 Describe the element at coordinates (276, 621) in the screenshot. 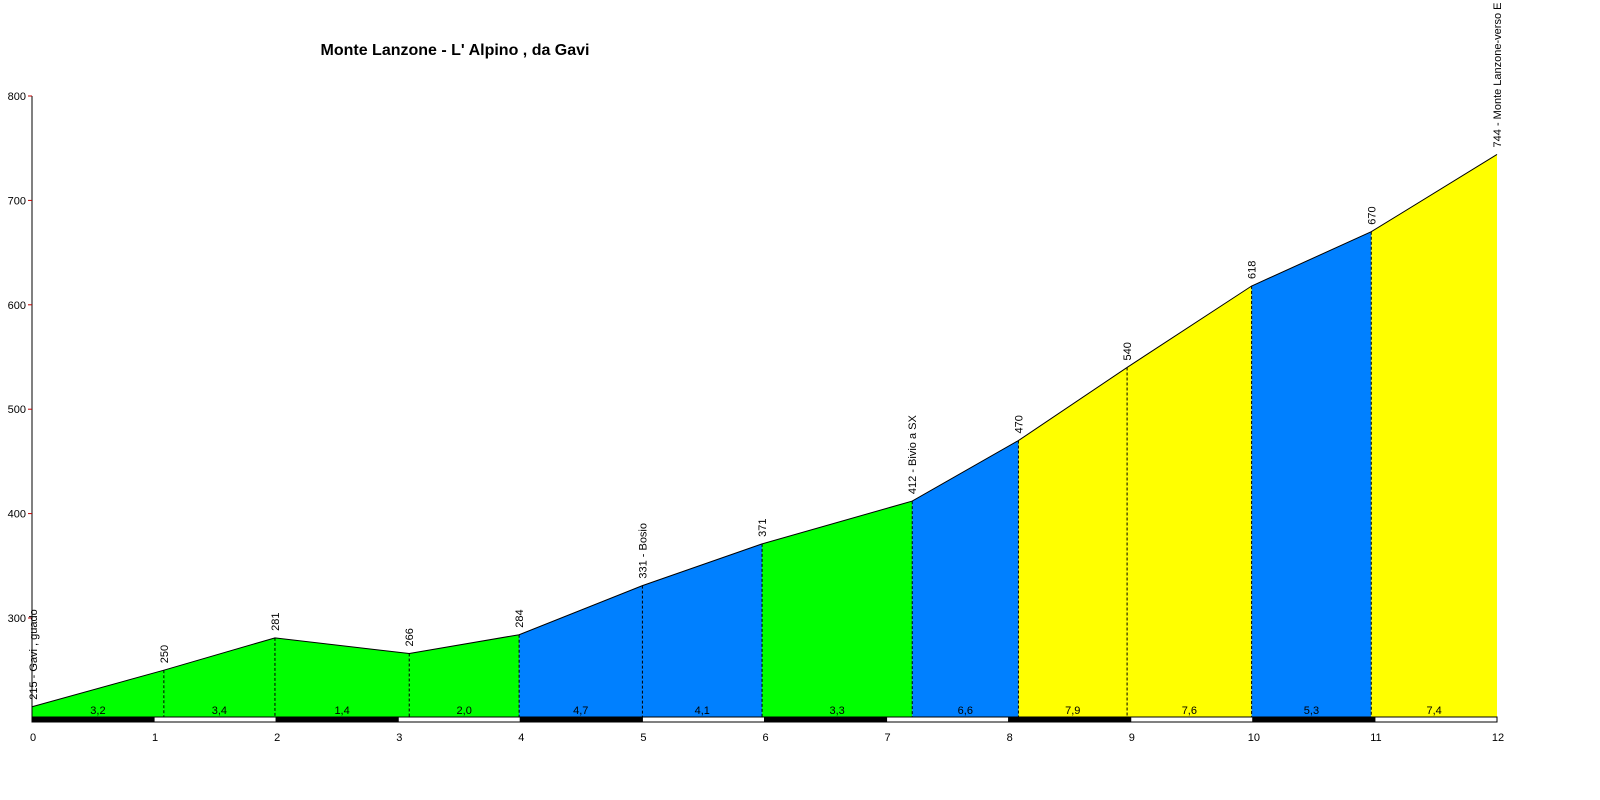

I see `point-label: 281` at that location.